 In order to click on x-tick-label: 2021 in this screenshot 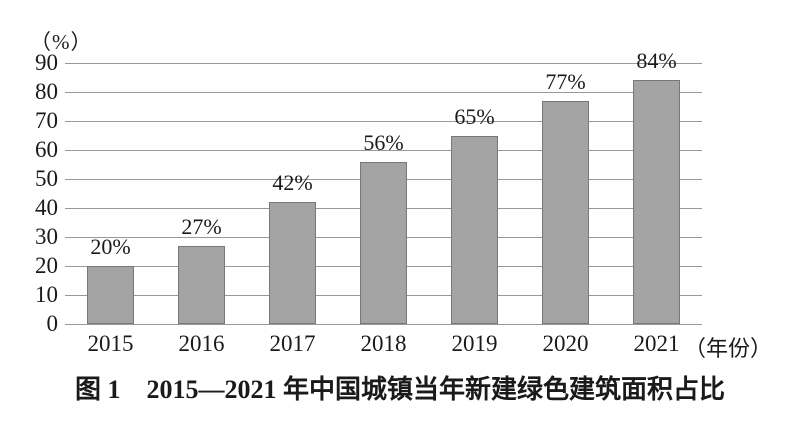, I will do `click(656, 343)`.